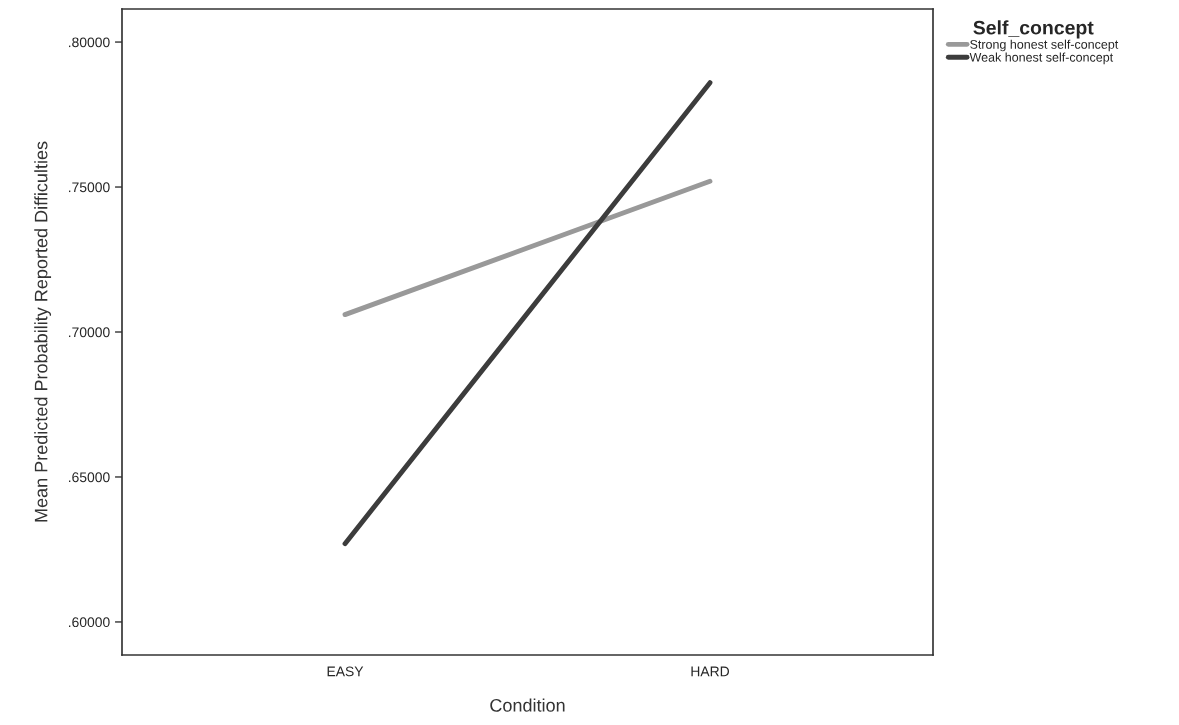 This screenshot has height=725, width=1179. What do you see at coordinates (89, 622) in the screenshot?
I see `y-tick-label: .60000` at bounding box center [89, 622].